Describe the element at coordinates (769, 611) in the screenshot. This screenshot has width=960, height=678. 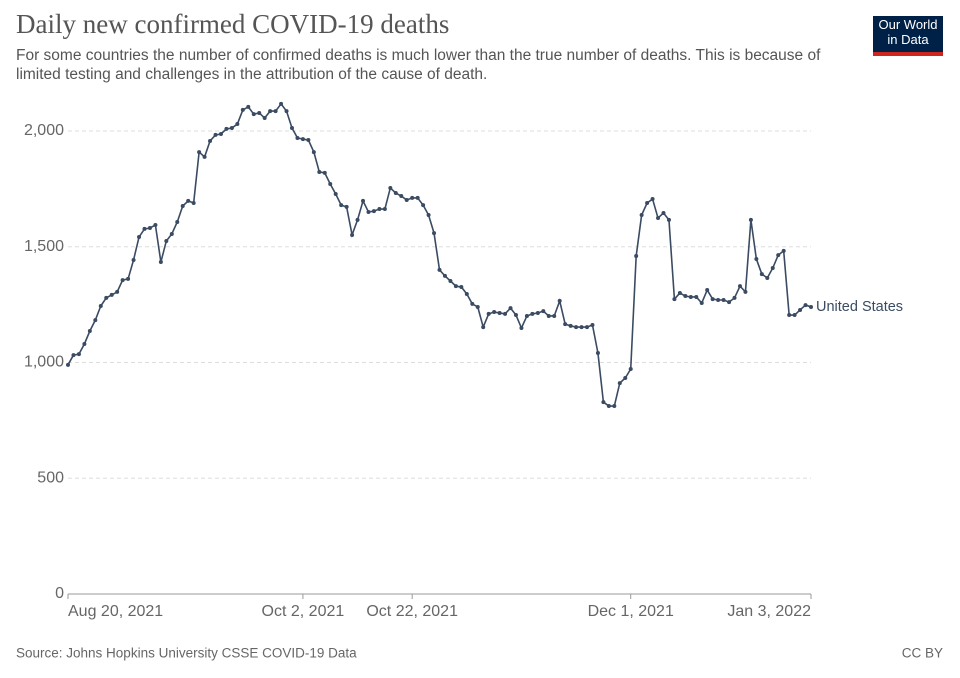
I see `x-tick-label: Jan 3, 2022` at that location.